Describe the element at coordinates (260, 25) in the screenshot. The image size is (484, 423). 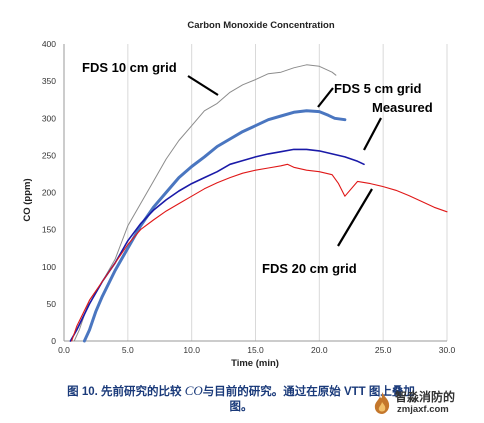
I see `chart-title: Carbon Monoxide Concentration` at that location.